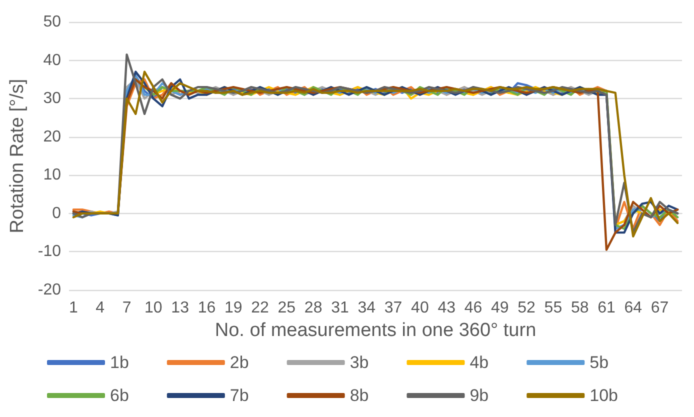  Describe the element at coordinates (604, 395) in the screenshot. I see `legend-label: 10b` at that location.